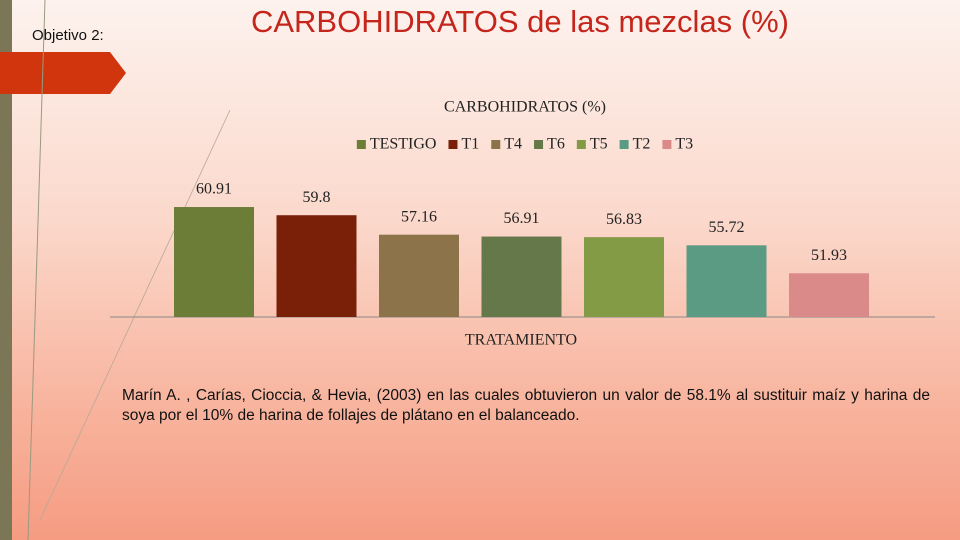 This screenshot has height=540, width=960. Describe the element at coordinates (419, 216) in the screenshot. I see `data-label: 57.16` at that location.